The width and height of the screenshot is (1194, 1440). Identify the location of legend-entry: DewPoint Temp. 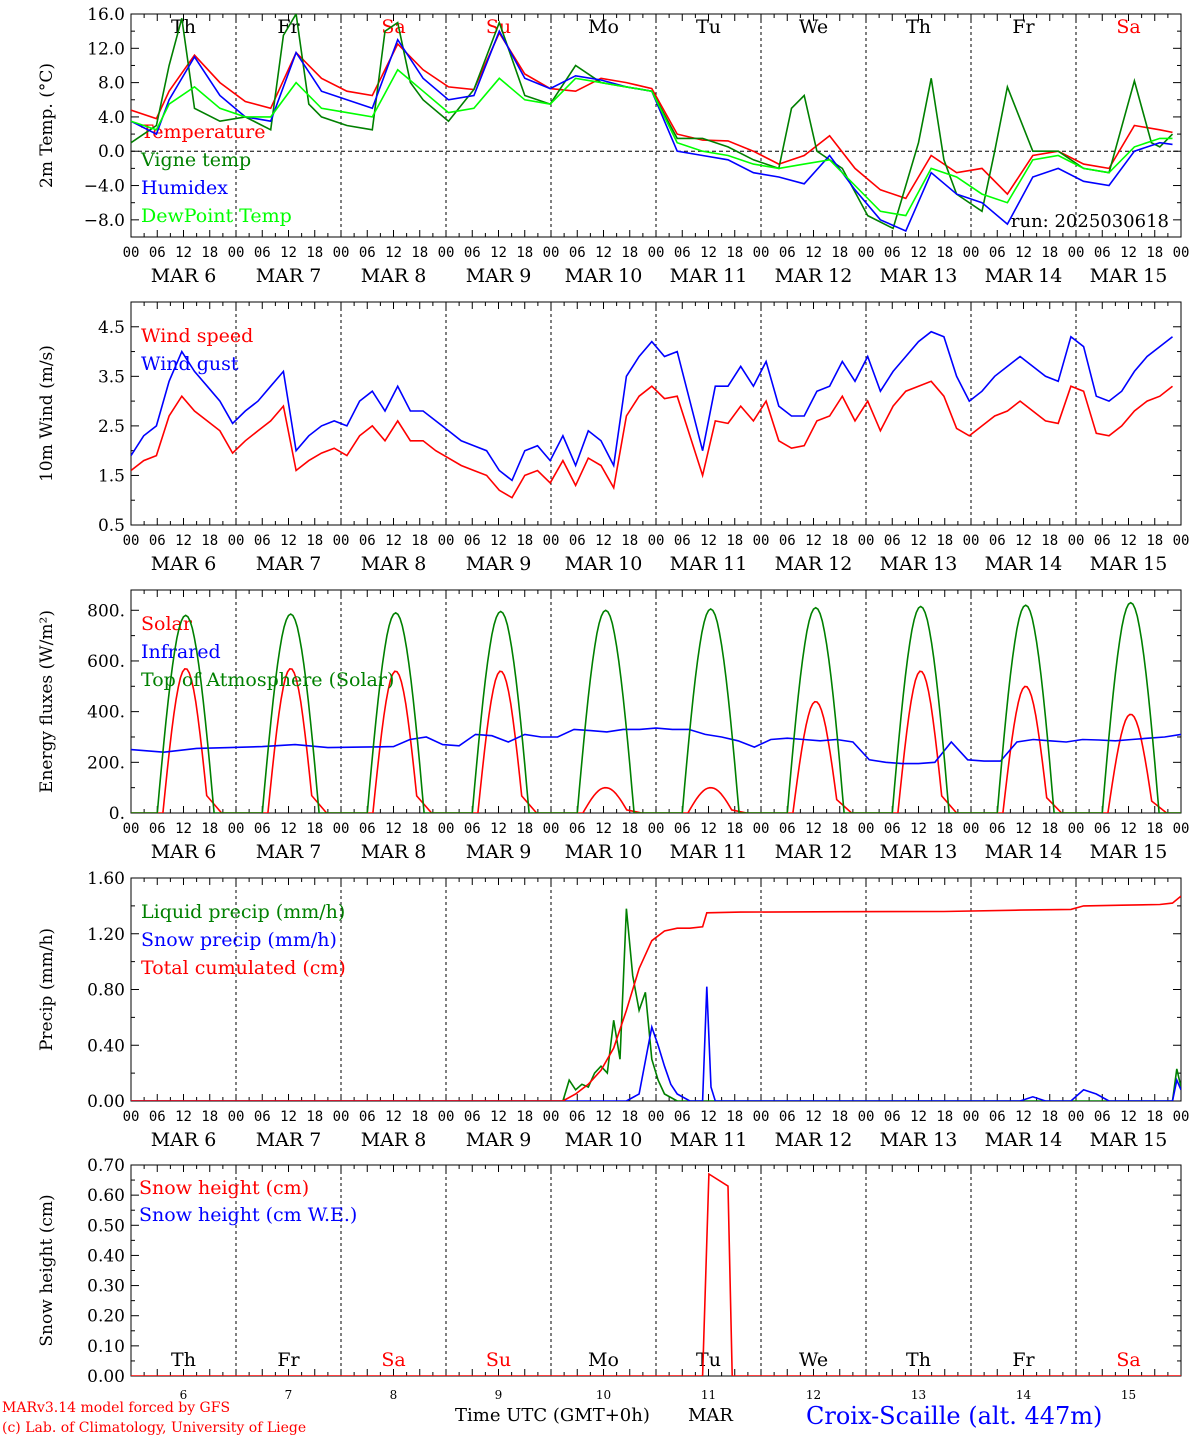
(216, 216).